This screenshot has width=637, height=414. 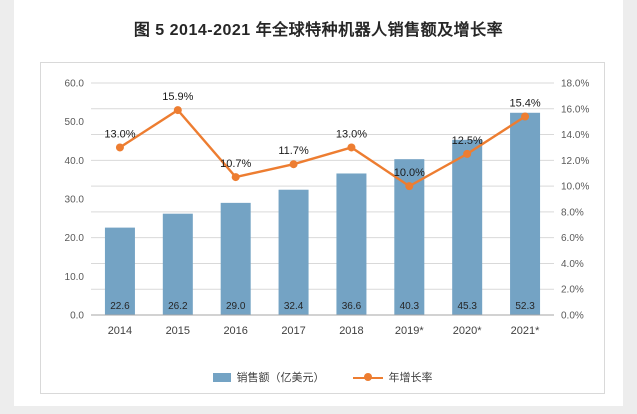 What do you see at coordinates (235, 331) in the screenshot?
I see `x-axis-category-label: 2016` at bounding box center [235, 331].